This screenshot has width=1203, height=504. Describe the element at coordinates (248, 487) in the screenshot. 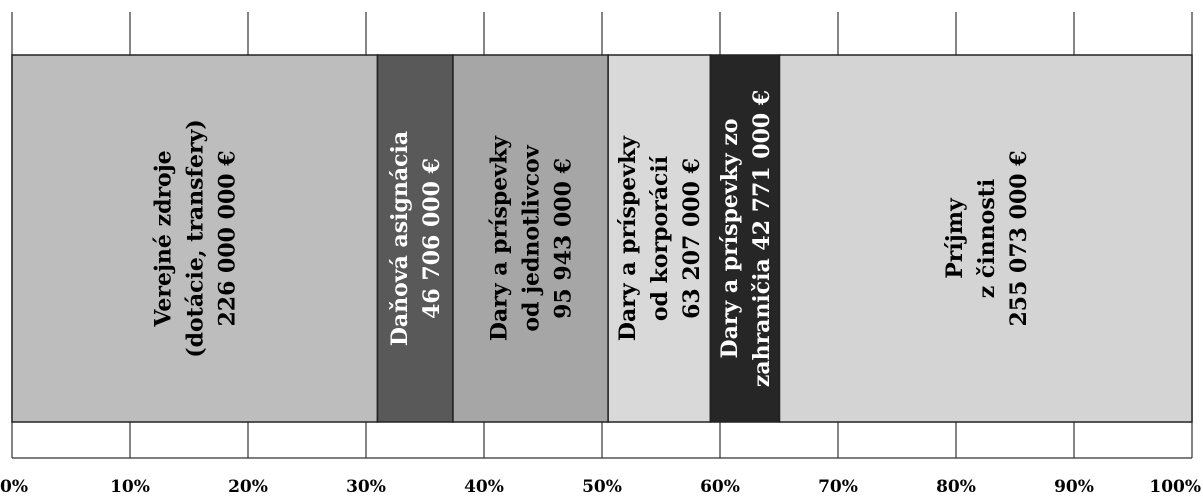

I see `x-tick-label: 20%` at that location.